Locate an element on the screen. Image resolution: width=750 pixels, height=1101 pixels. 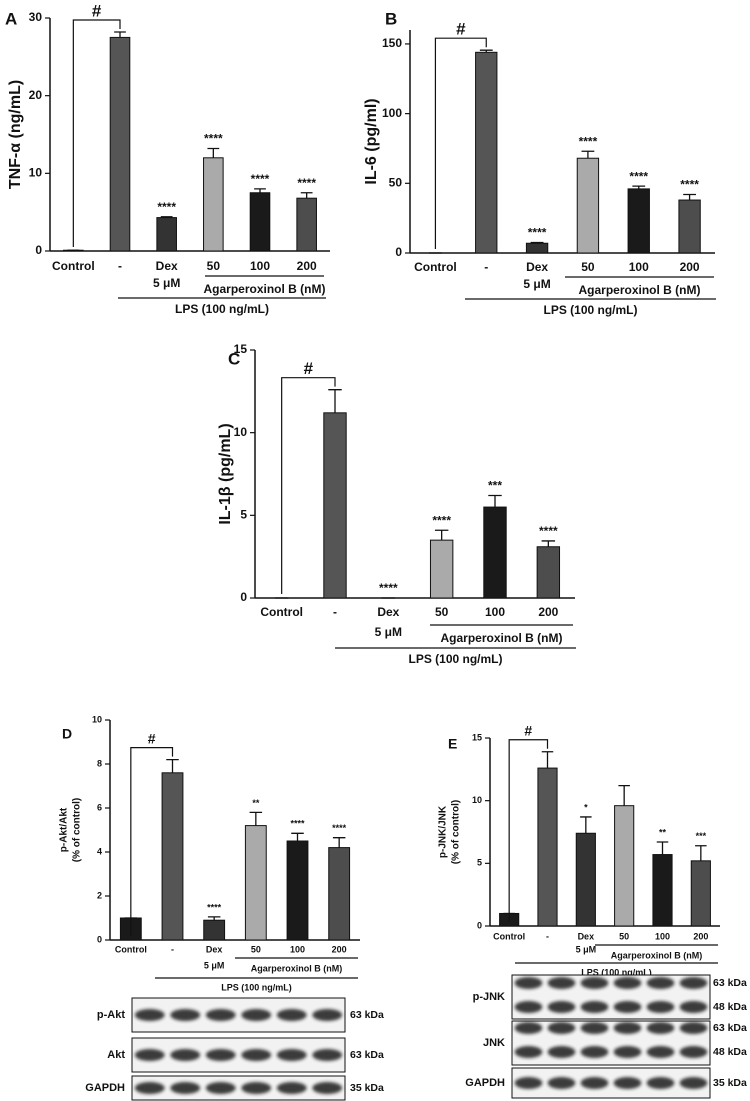
panel-letter: C is located at coordinates (234, 358).